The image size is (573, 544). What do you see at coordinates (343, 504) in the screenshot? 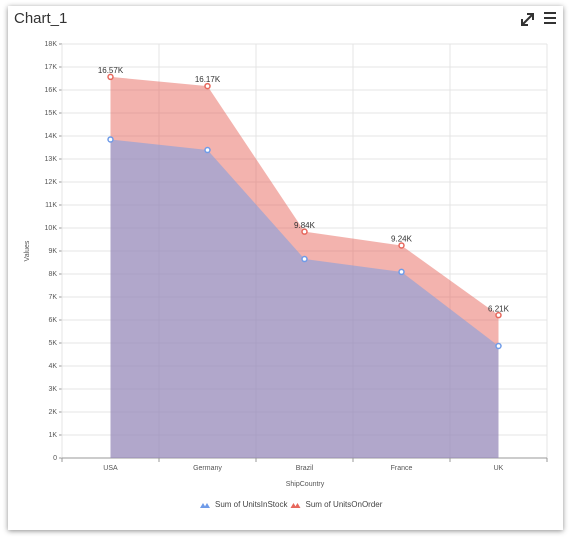
I see `legend-label: Sum of UnitsOnOrder` at bounding box center [343, 504].